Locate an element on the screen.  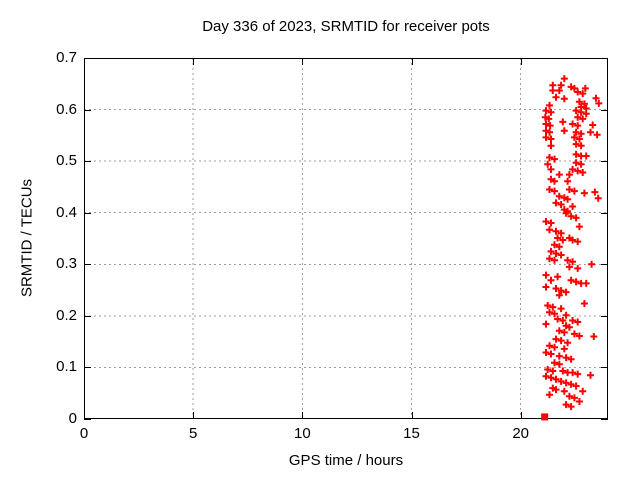
y-tick-label: 0.6 is located at coordinates (66, 109).